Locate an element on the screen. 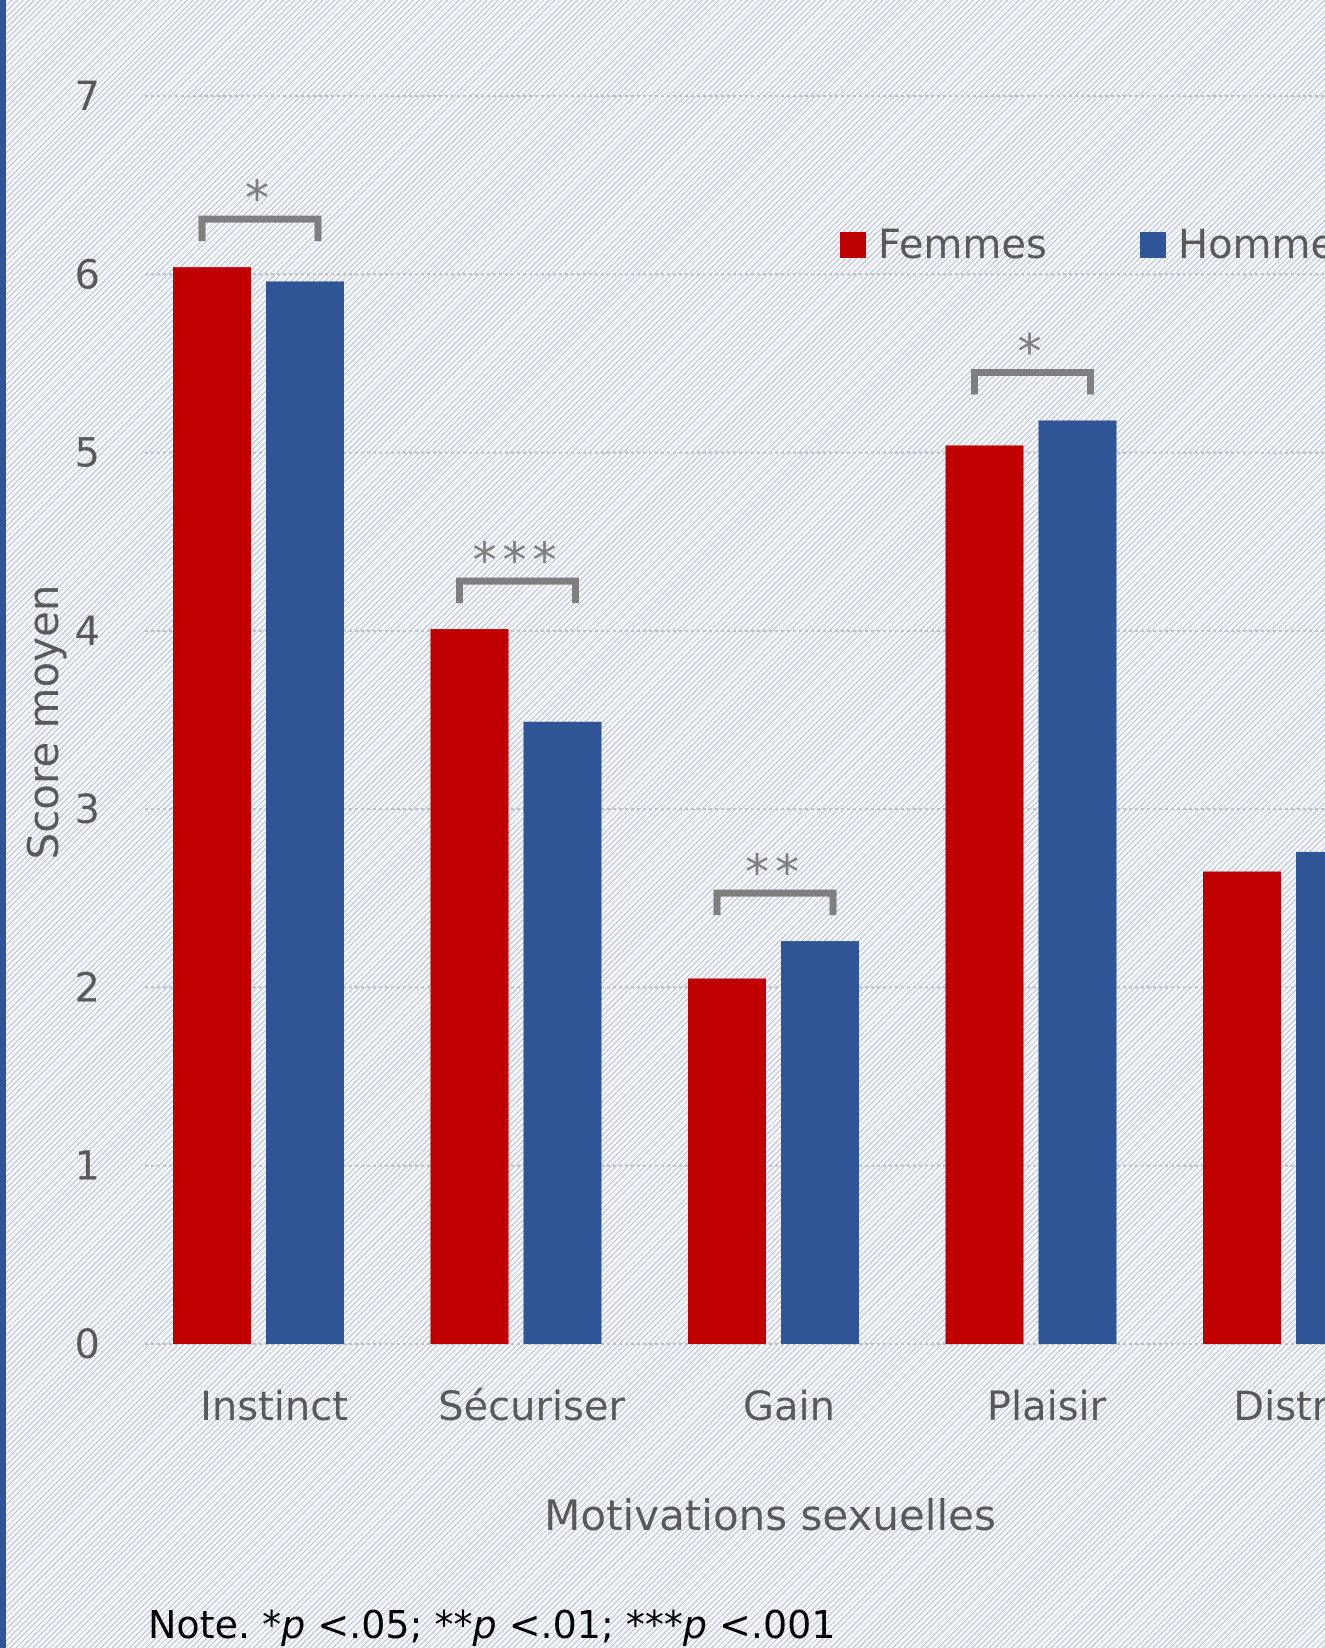  y-tick-label-2: 2 is located at coordinates (87, 988).